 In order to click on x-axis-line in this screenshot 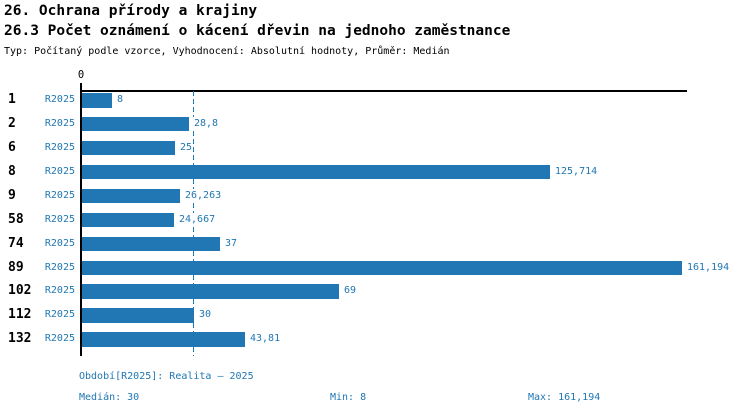, I will do `click(384, 91)`.